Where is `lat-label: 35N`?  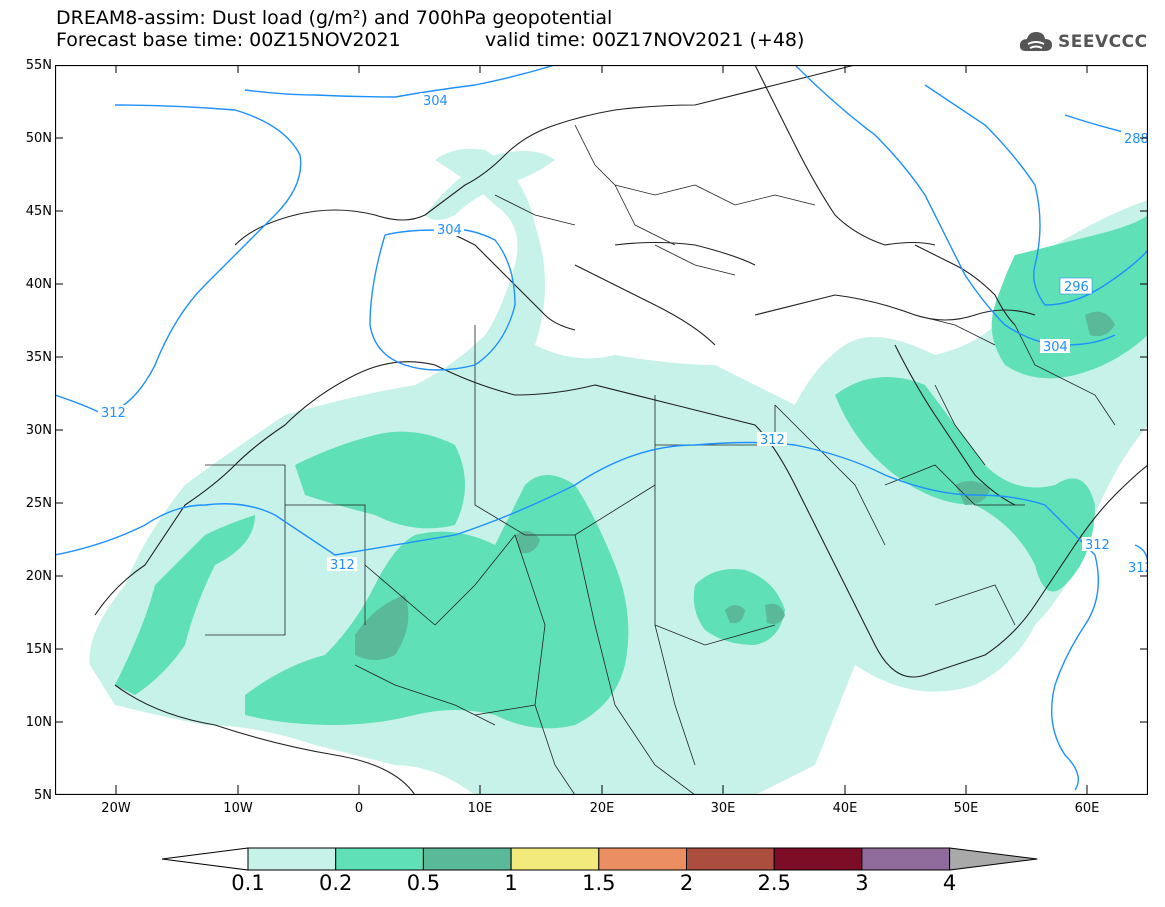
lat-label: 35N is located at coordinates (38, 357).